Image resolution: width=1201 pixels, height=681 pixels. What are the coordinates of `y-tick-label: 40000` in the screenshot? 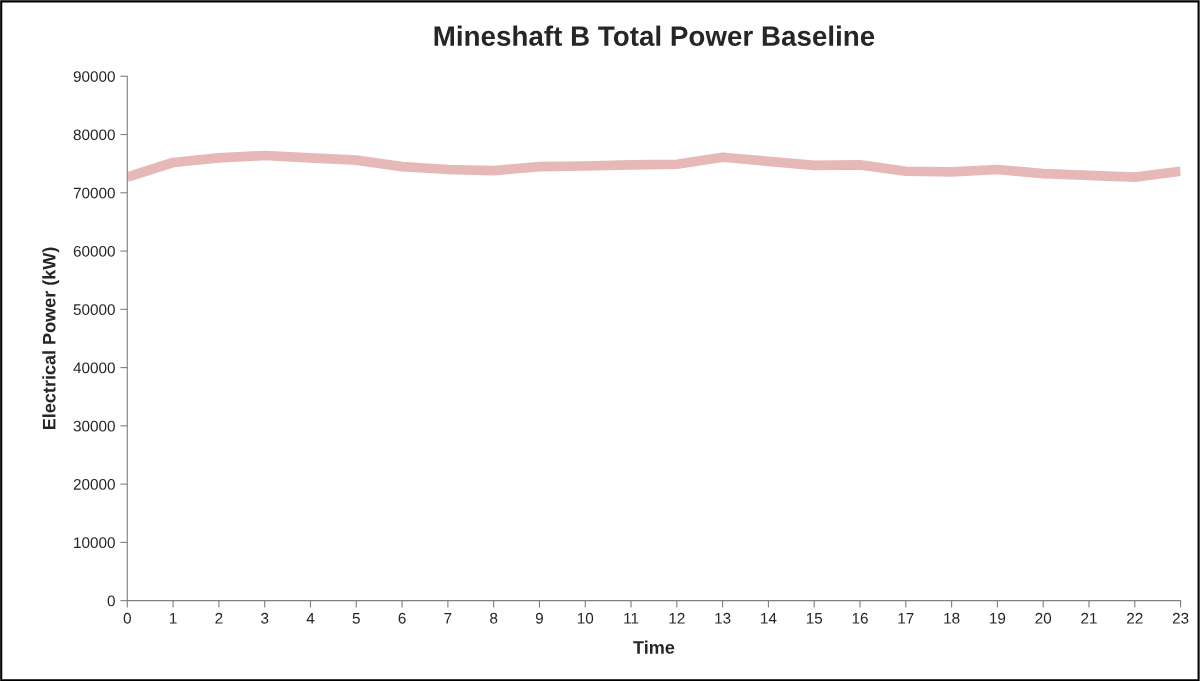 It's located at (94, 368).